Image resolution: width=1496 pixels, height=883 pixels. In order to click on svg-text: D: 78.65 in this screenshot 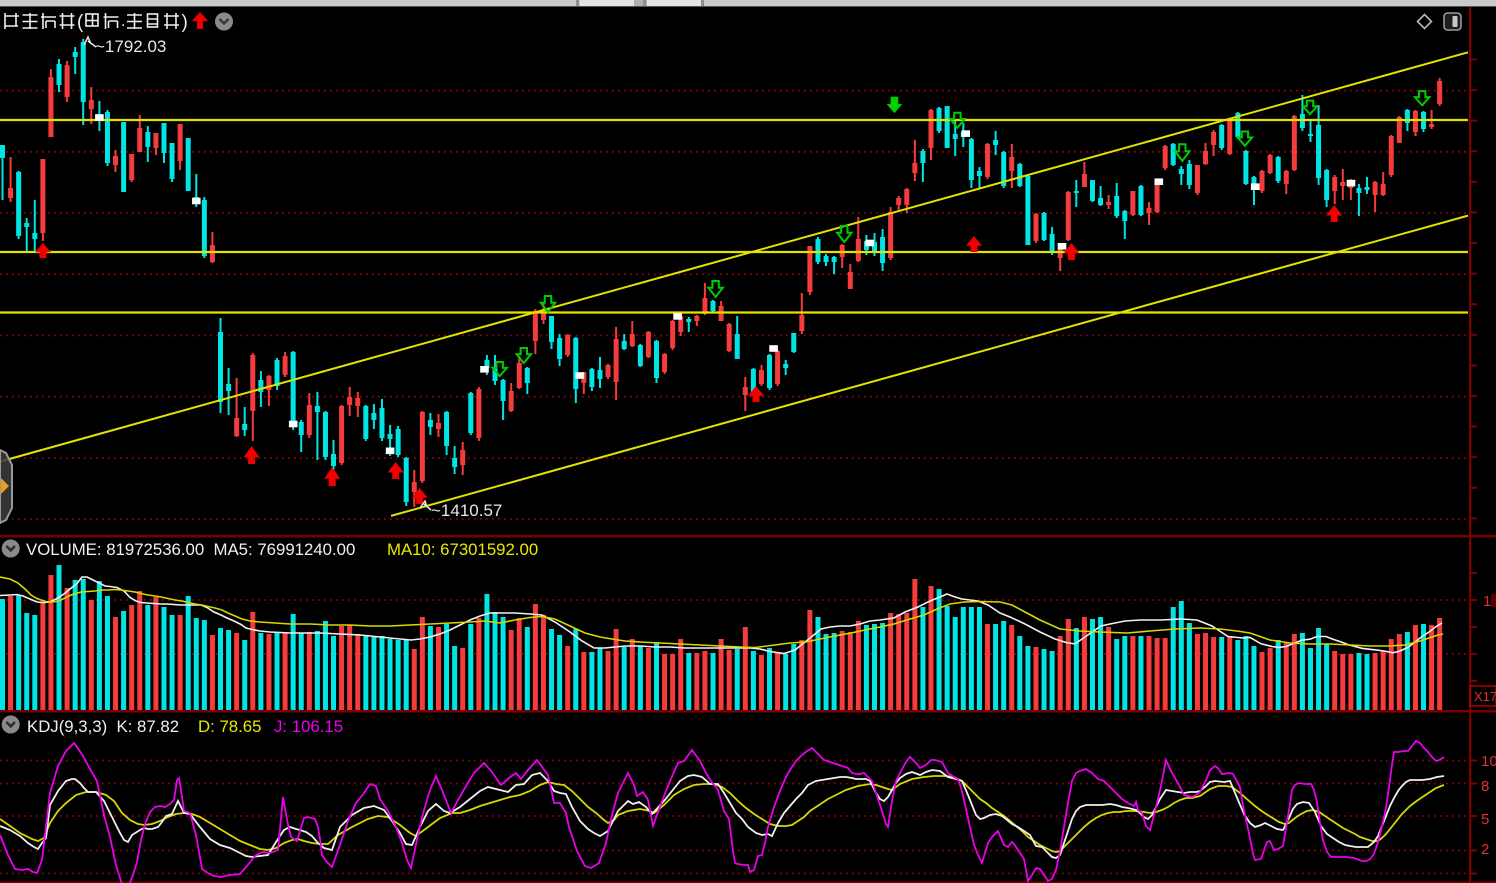, I will do `click(229, 726)`.